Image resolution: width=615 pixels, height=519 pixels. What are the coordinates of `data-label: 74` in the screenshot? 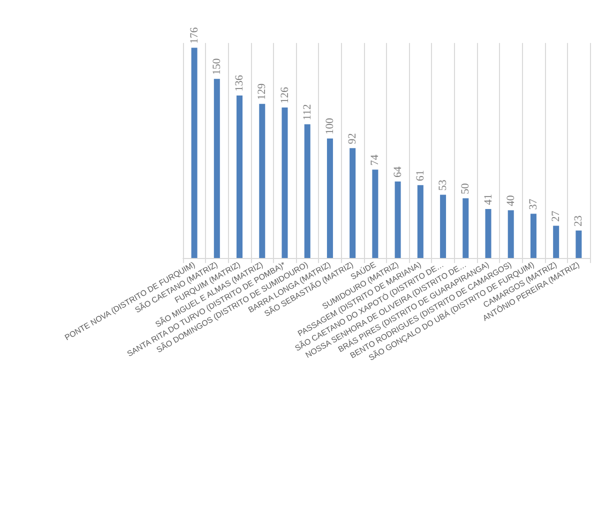 It's located at (375, 160).